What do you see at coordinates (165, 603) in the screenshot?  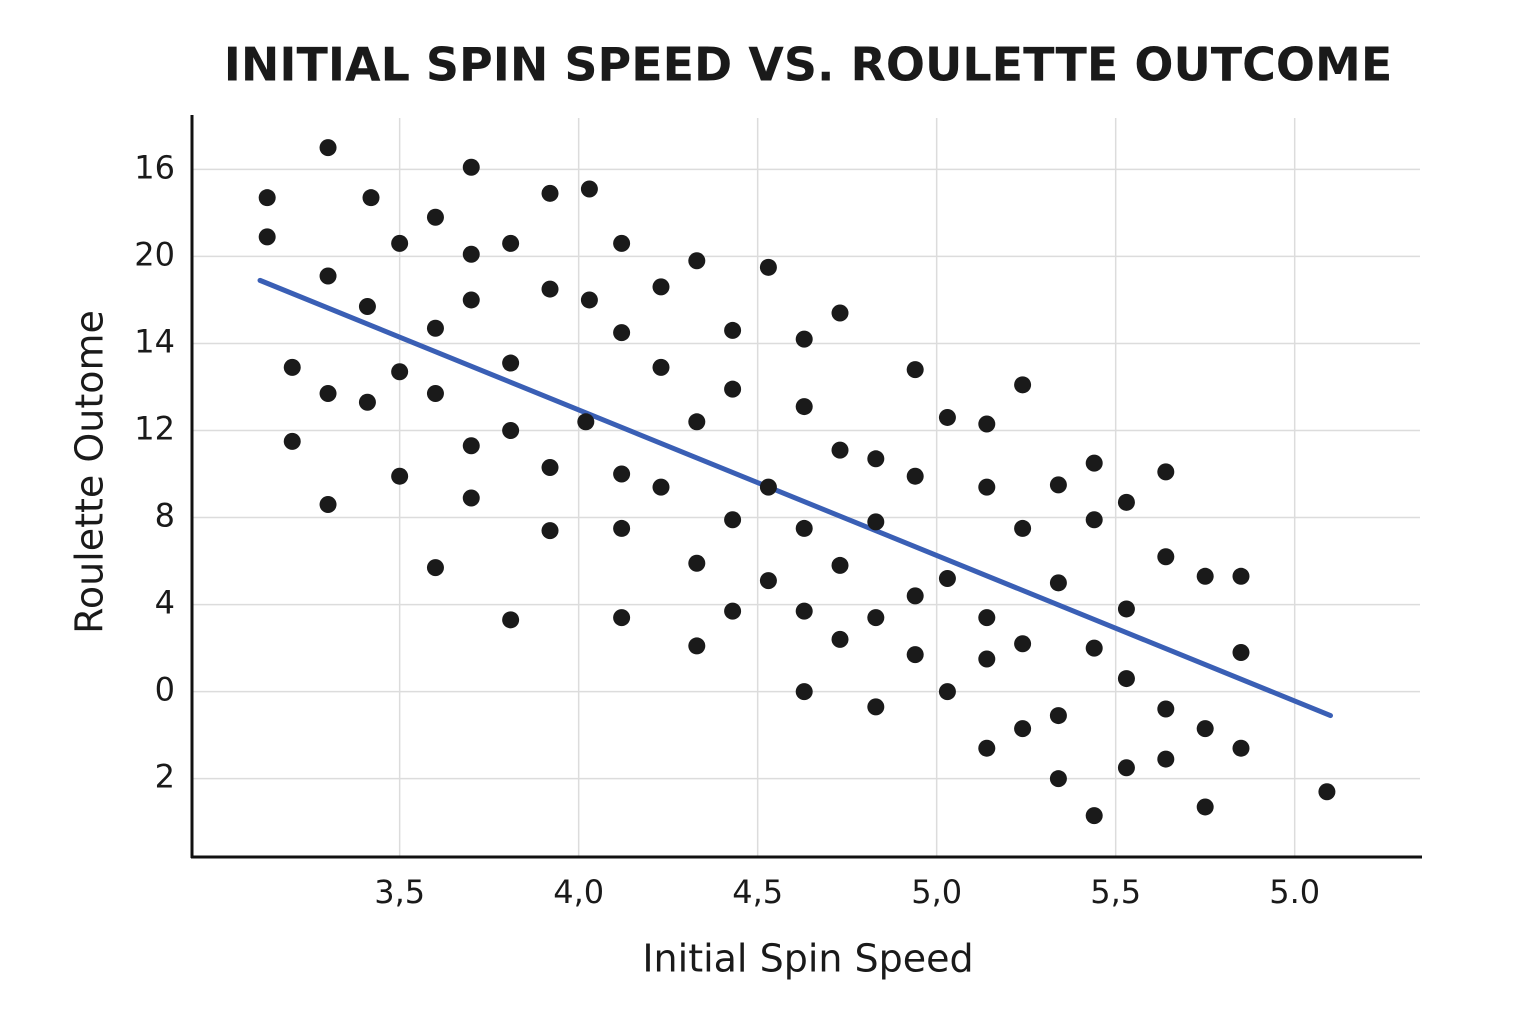 I see `y-tick-label: 4` at bounding box center [165, 603].